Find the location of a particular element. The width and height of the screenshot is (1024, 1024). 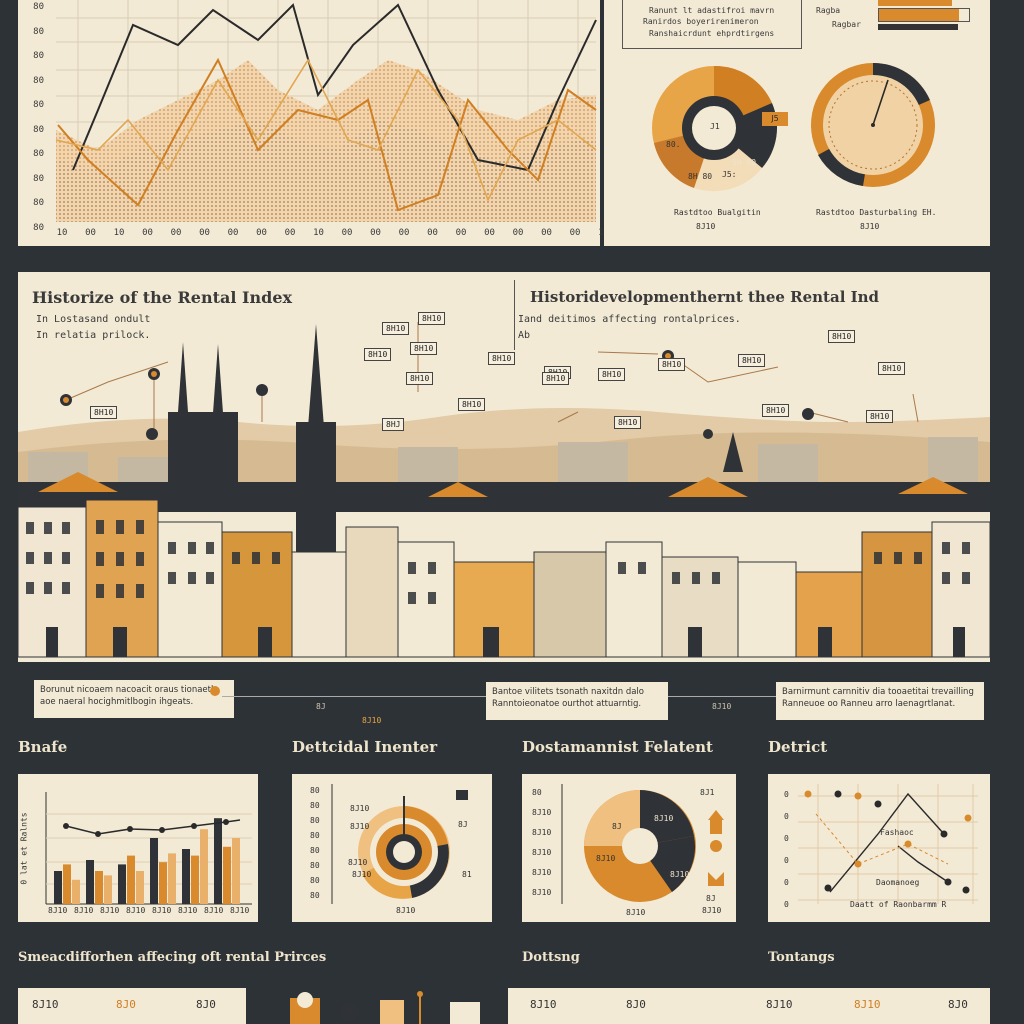

pie-label-1: 8J is located at coordinates (617, 826).